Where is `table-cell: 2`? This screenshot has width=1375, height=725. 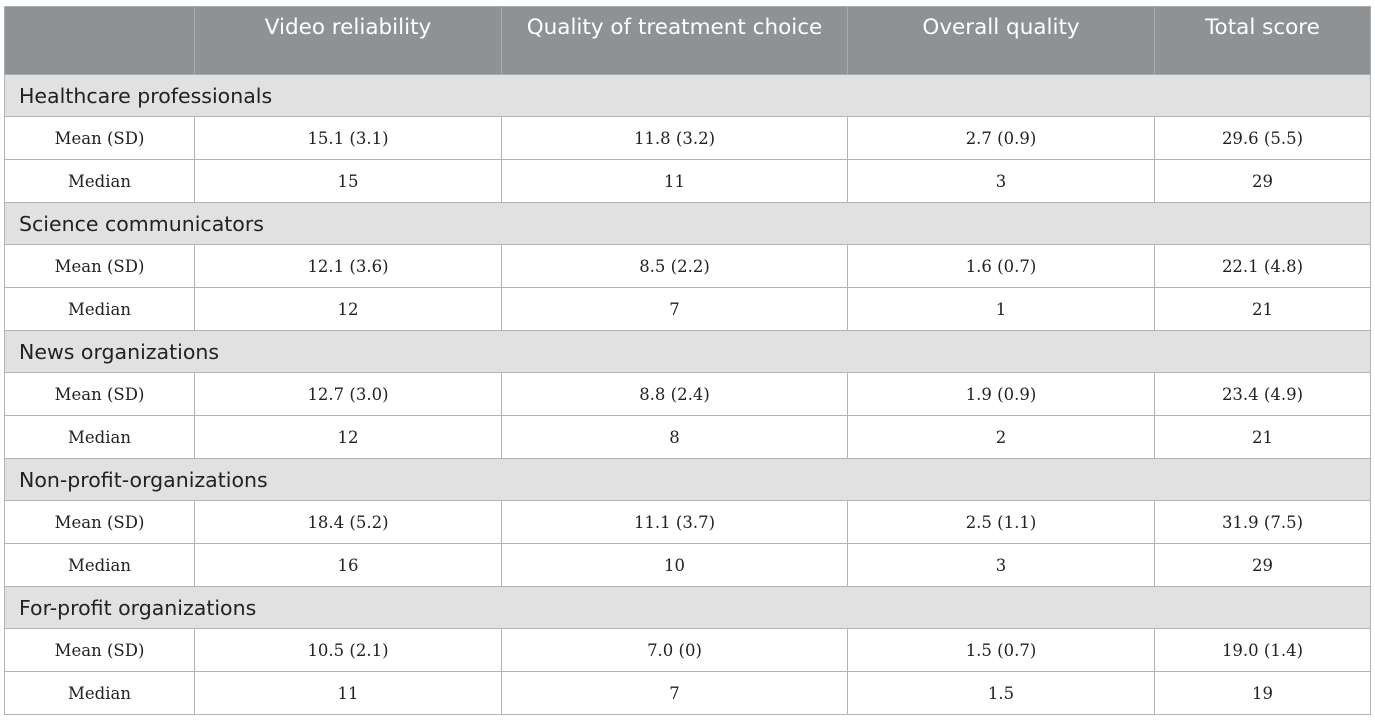
table-cell: 2 is located at coordinates (1001, 437).